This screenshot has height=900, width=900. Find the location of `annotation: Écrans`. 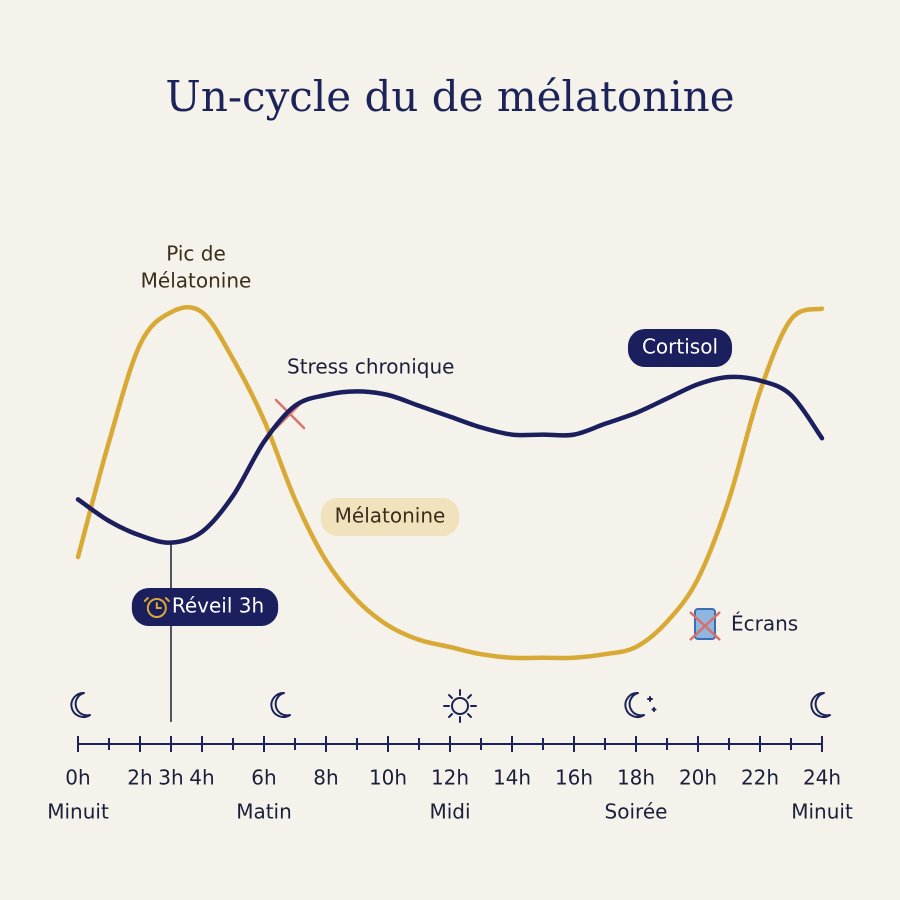

annotation: Écrans is located at coordinates (764, 624).